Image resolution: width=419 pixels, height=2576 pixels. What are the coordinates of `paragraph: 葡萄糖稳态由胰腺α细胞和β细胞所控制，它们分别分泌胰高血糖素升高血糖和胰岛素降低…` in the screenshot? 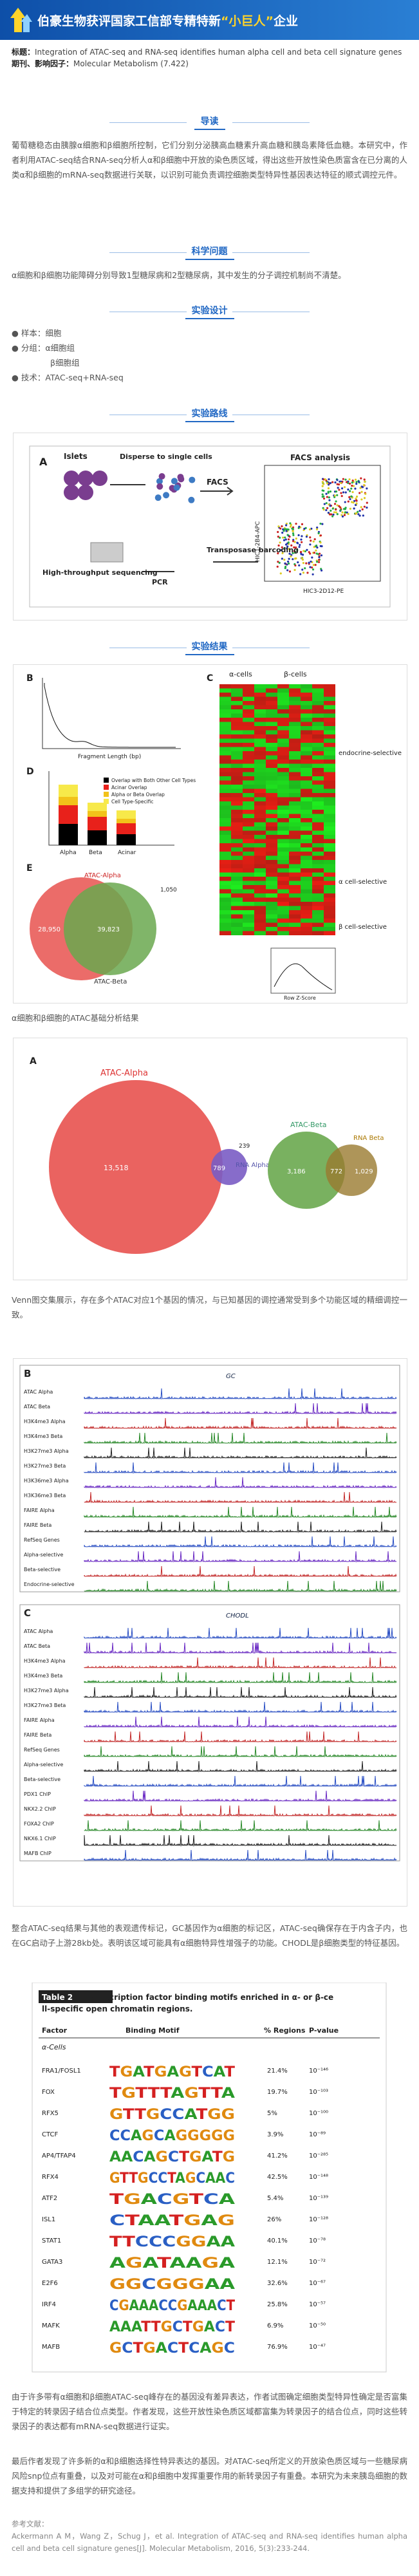 It's located at (209, 160).